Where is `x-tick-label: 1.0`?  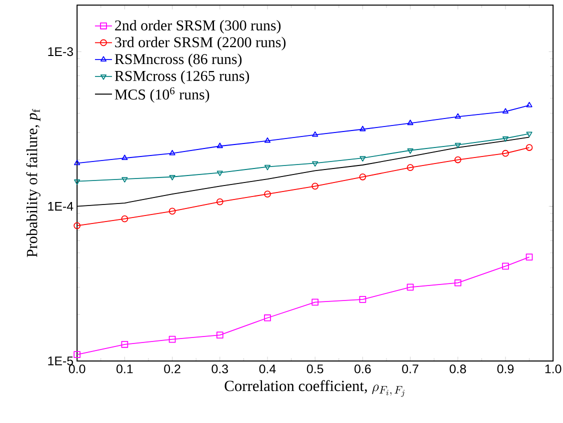 x-tick-label: 1.0 is located at coordinates (553, 369).